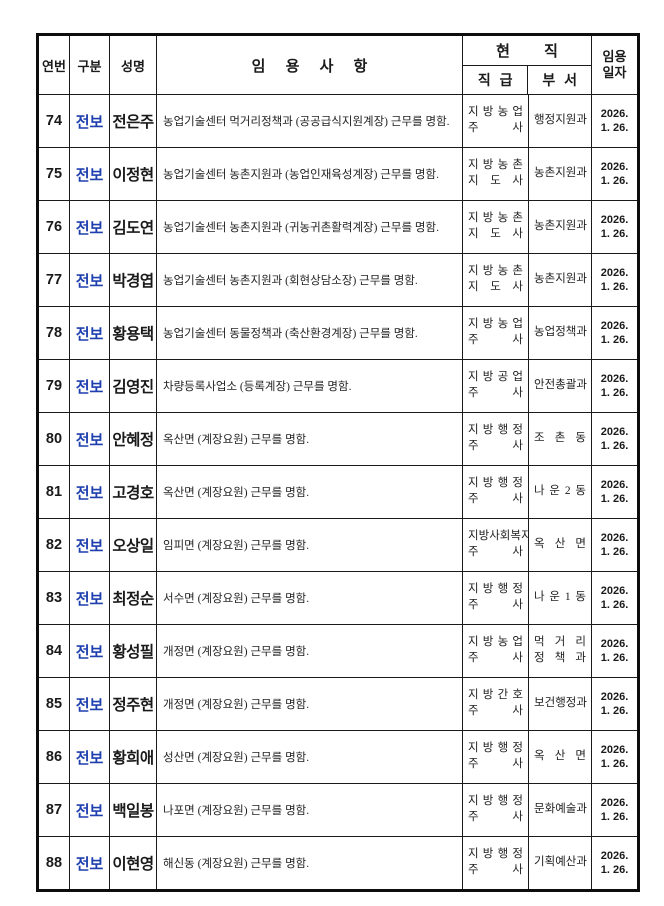 This screenshot has height=906, width=664. Describe the element at coordinates (54, 65) in the screenshot. I see `header-serial-number: 연번` at that location.